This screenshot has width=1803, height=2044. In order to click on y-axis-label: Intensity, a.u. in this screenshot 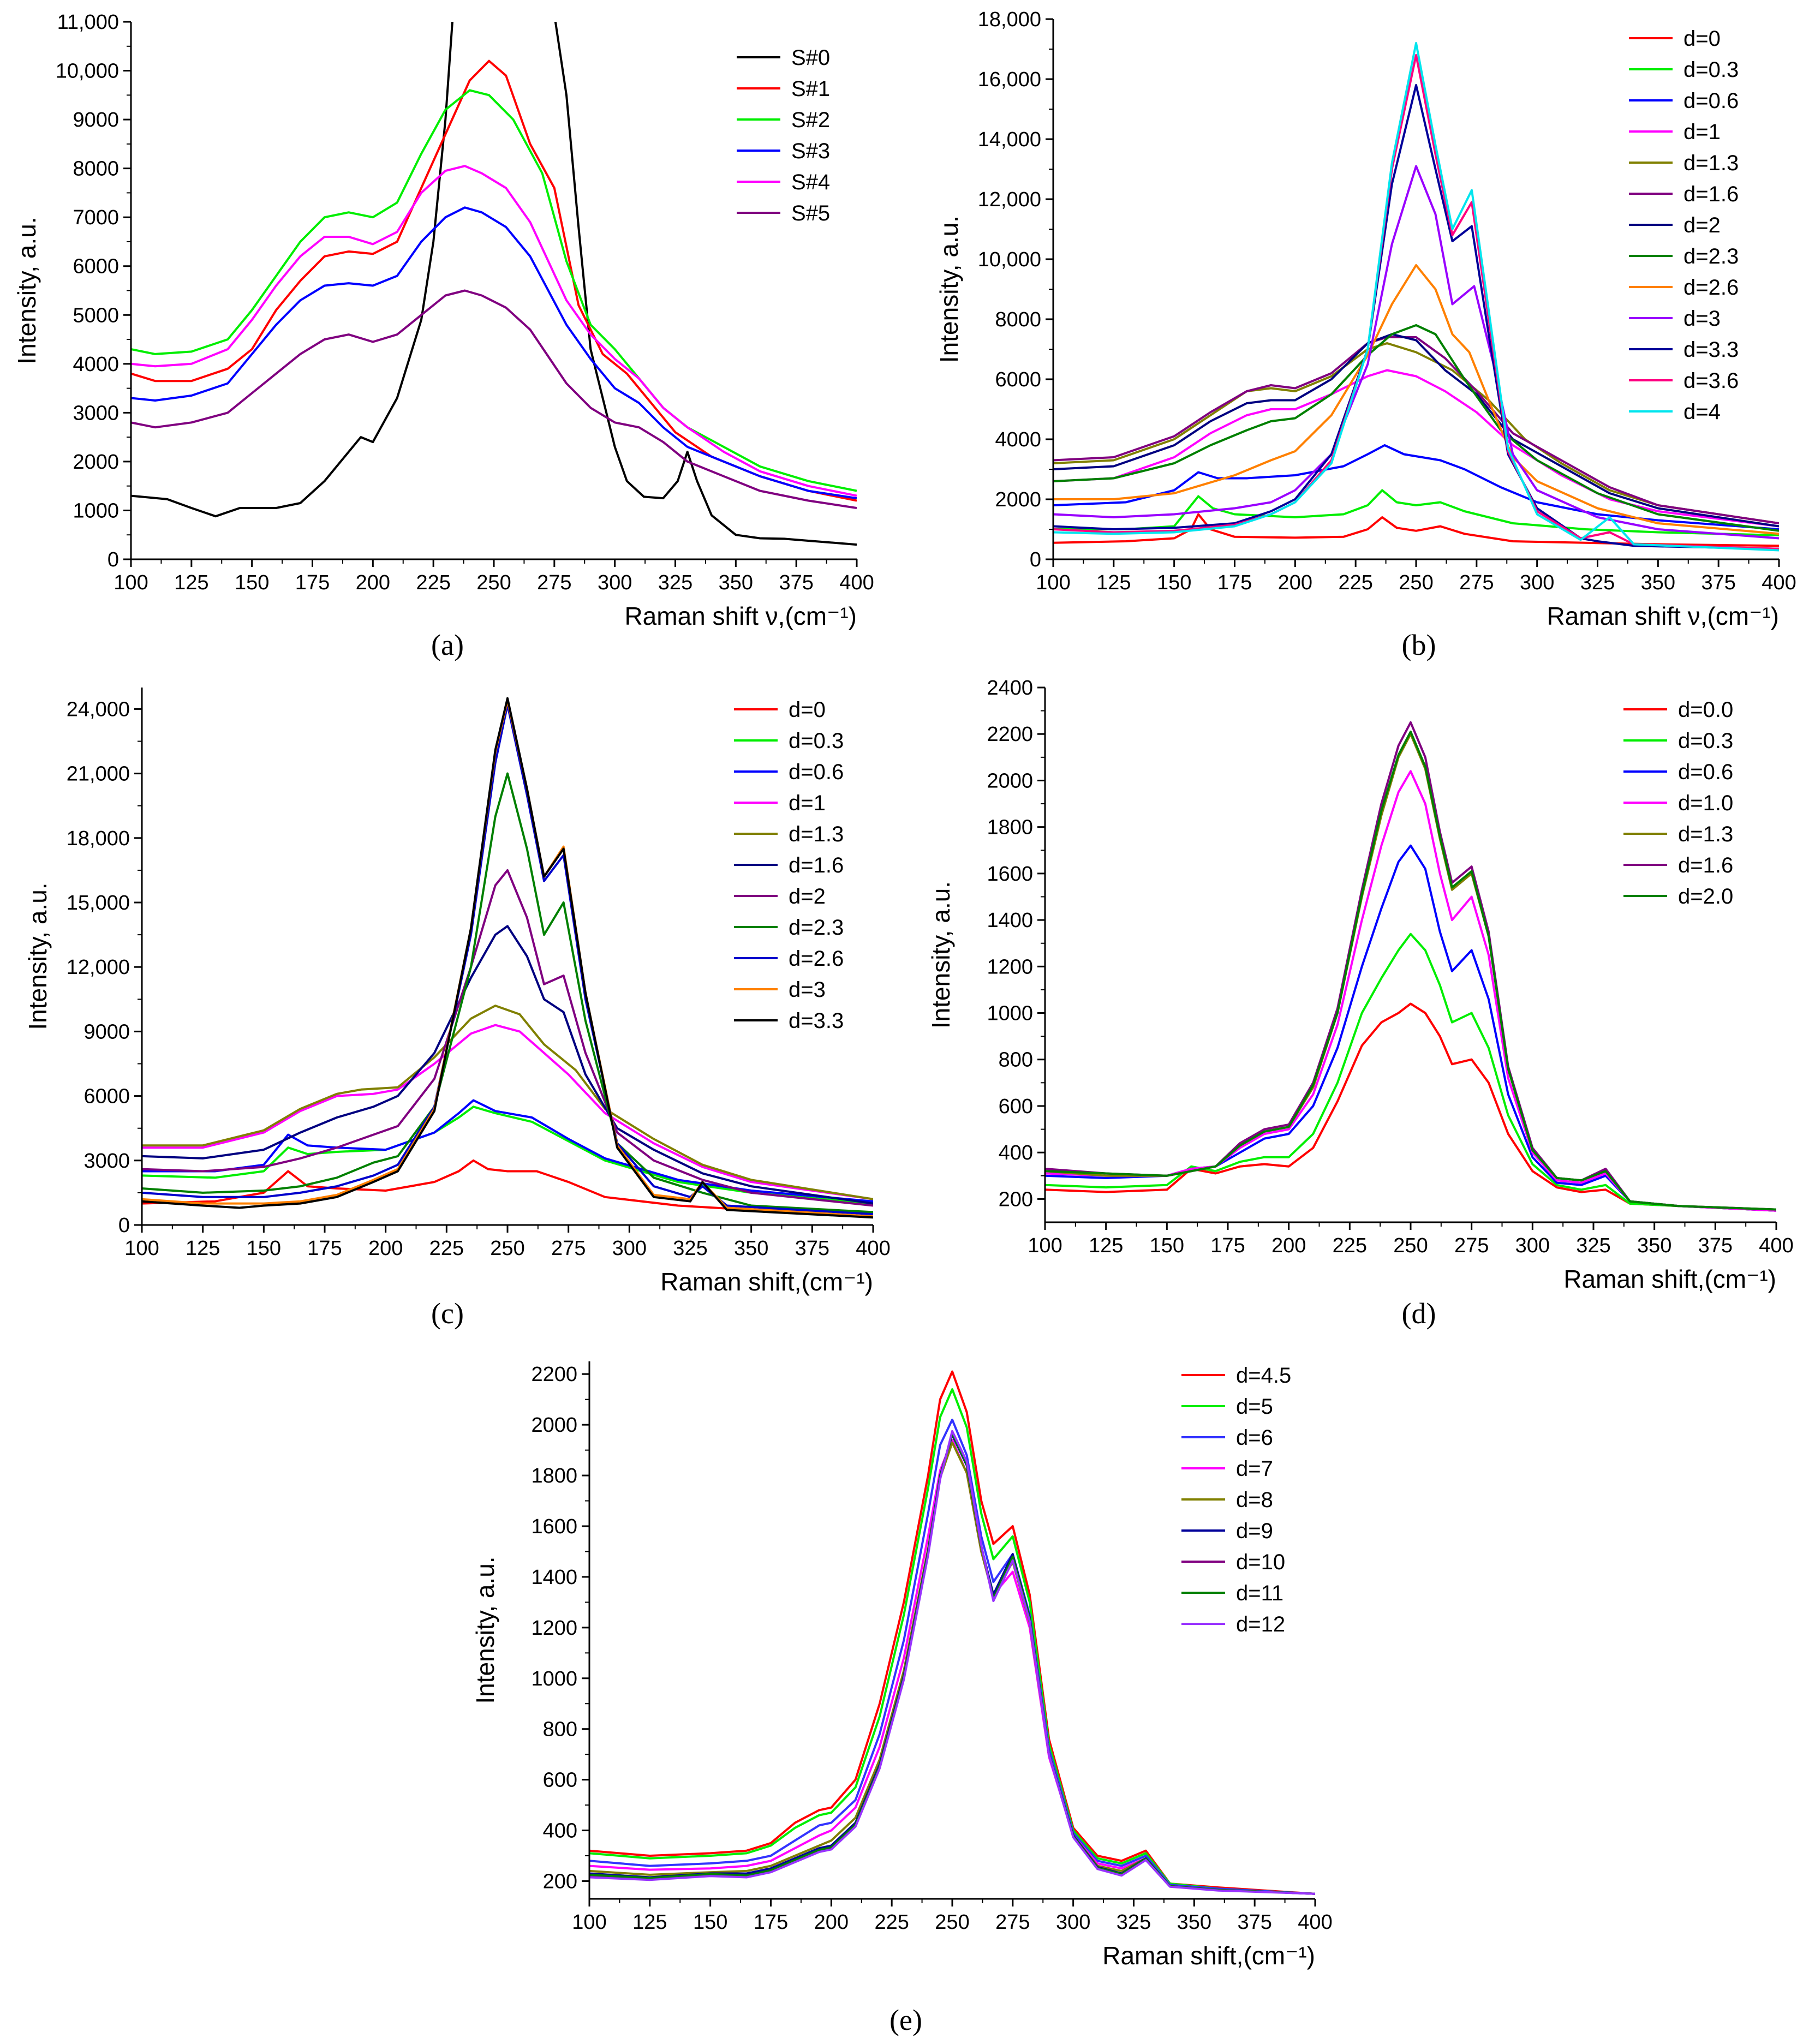, I will do `click(37, 956)`.